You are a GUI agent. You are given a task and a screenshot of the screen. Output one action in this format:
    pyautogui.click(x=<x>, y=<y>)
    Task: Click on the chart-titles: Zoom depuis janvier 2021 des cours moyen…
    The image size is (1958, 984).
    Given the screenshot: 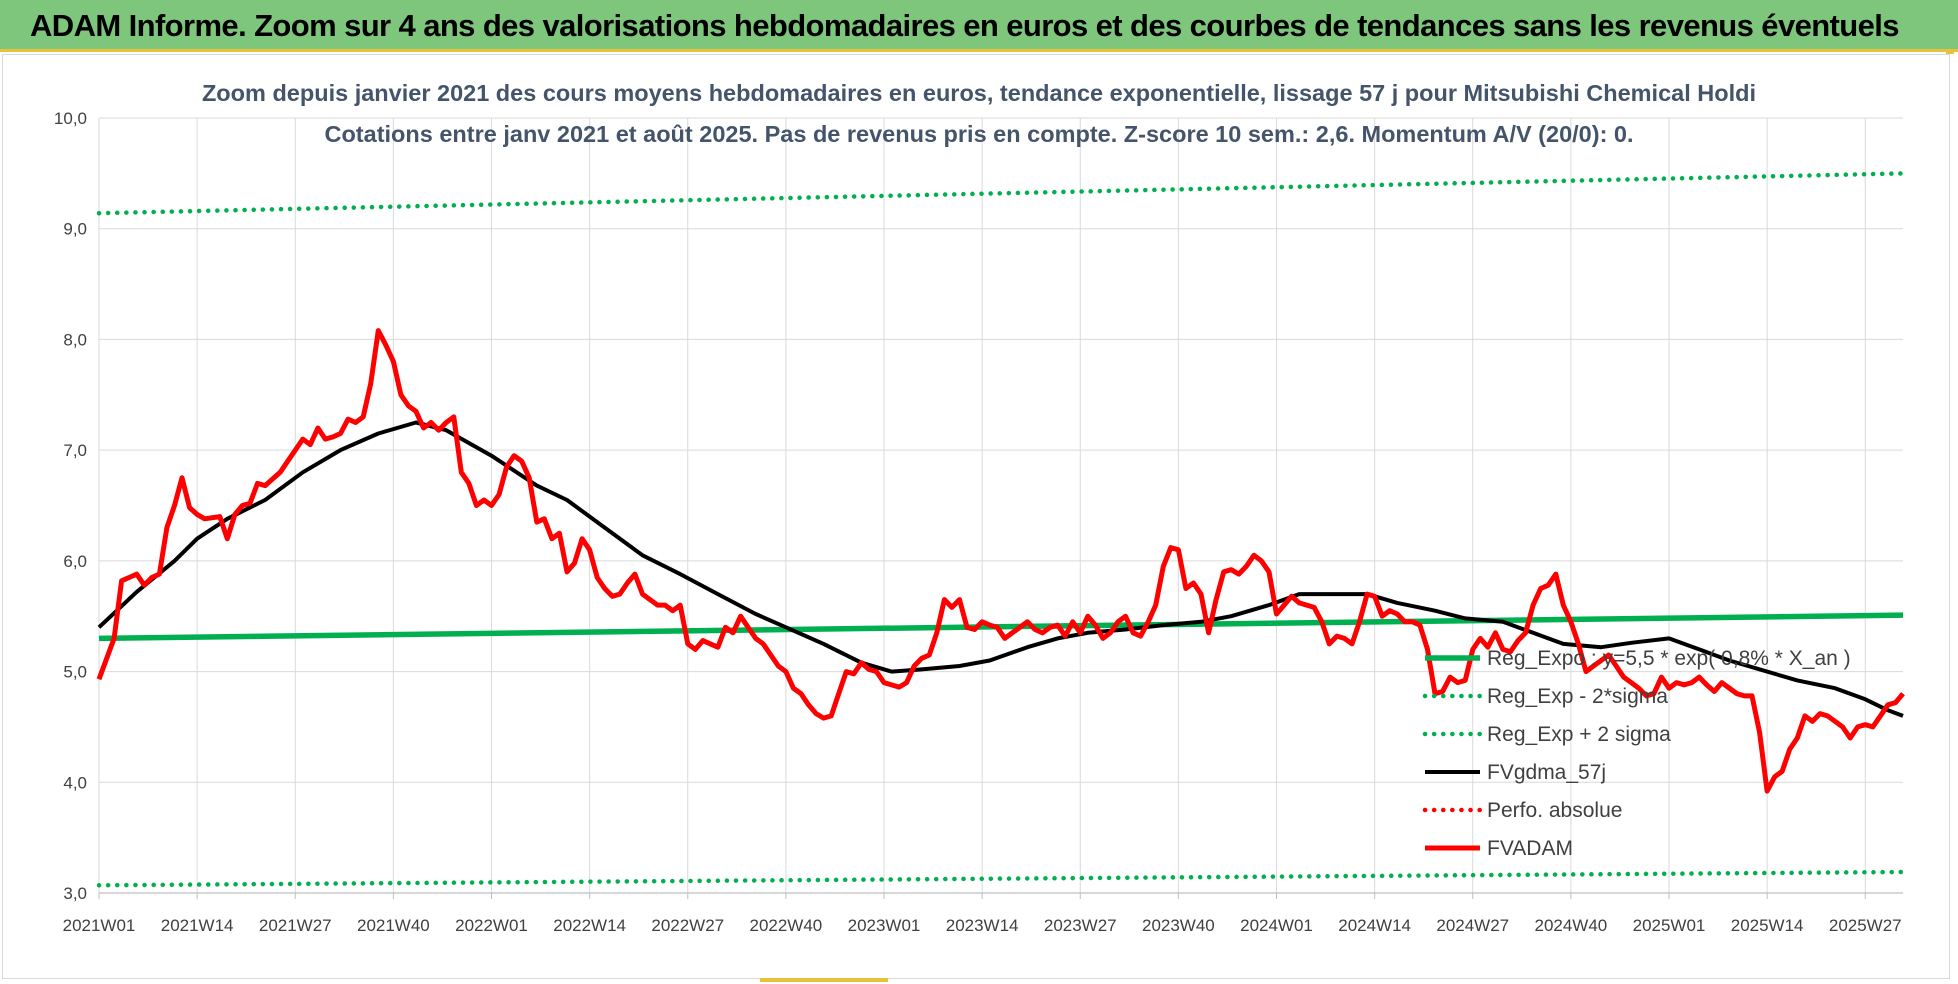 What is the action you would take?
    pyautogui.click(x=979, y=113)
    